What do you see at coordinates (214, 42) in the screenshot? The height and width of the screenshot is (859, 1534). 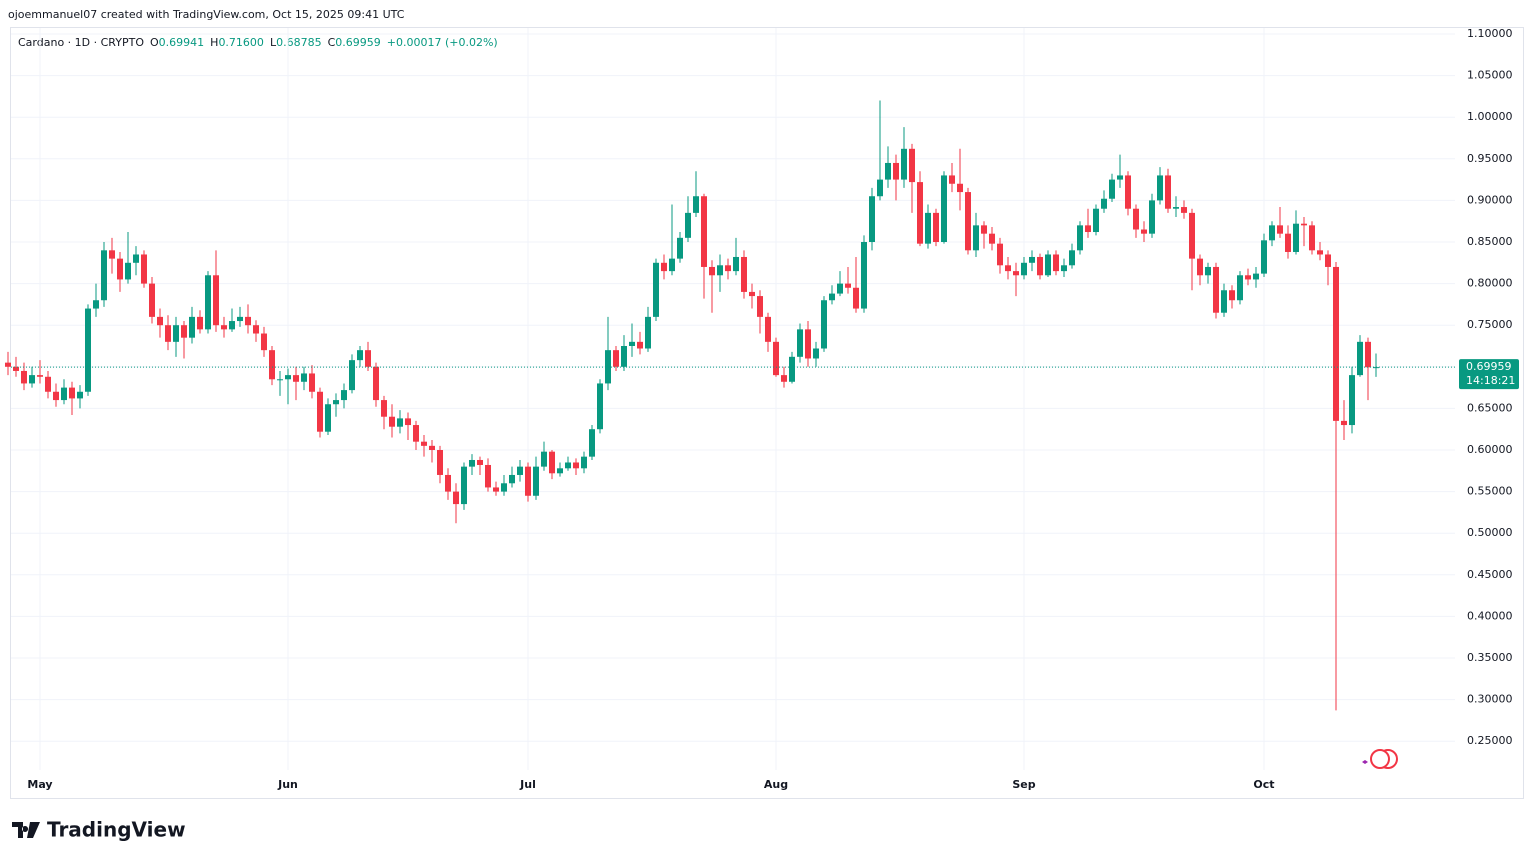 I see `ohlc-label: H` at bounding box center [214, 42].